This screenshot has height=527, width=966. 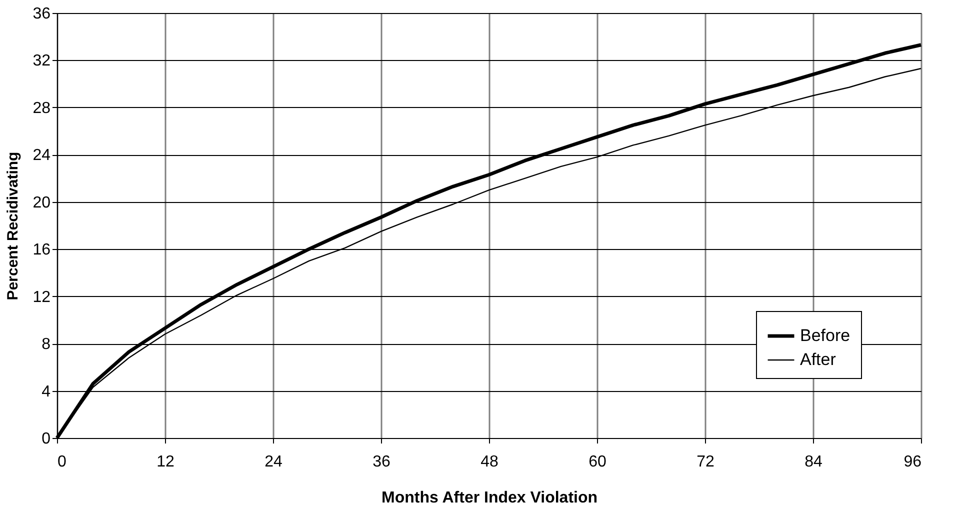 I want to click on x-tick-label: 0, so click(x=62, y=462).